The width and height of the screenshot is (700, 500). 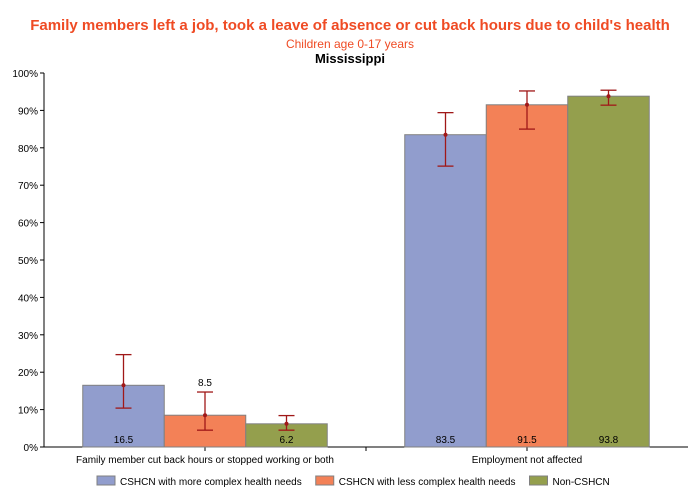 I want to click on y-tick-label: 70%, so click(x=28, y=186).